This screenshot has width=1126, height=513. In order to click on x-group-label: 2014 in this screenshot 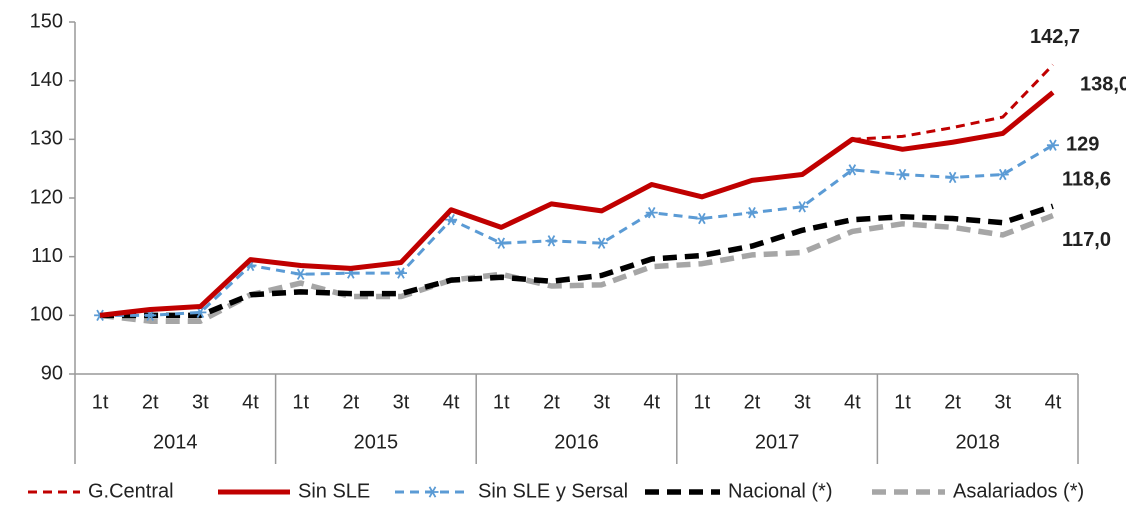, I will do `click(175, 442)`.